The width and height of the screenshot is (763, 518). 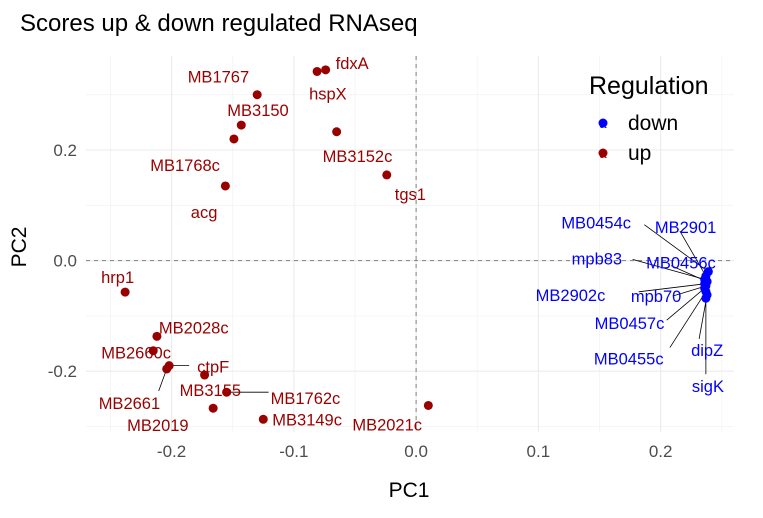 I want to click on point-label-up: acg, so click(x=204, y=213).